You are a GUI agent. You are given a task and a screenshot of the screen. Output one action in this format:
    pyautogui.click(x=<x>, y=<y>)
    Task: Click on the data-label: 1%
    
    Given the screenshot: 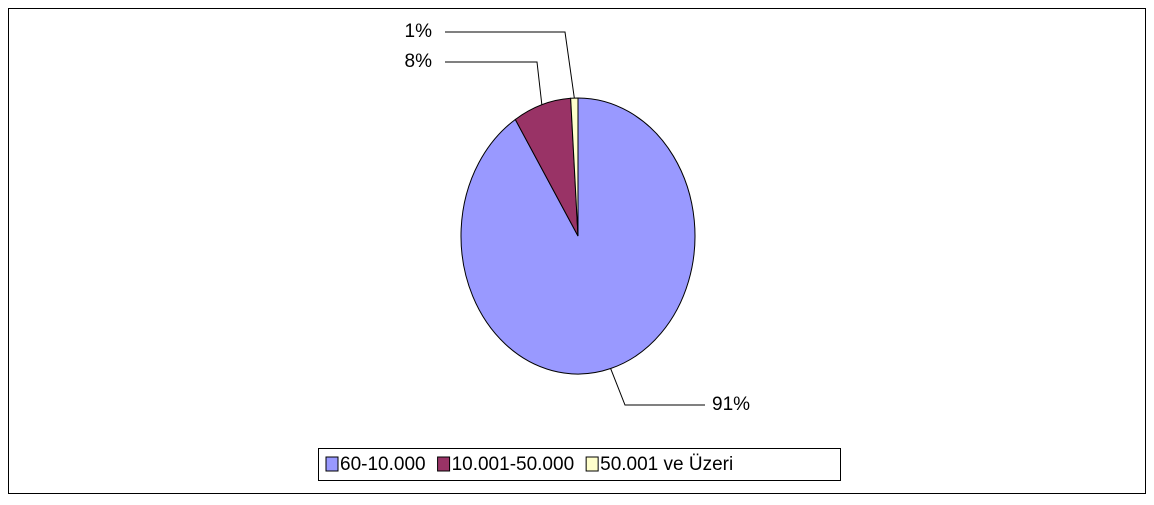 What is the action you would take?
    pyautogui.click(x=419, y=31)
    